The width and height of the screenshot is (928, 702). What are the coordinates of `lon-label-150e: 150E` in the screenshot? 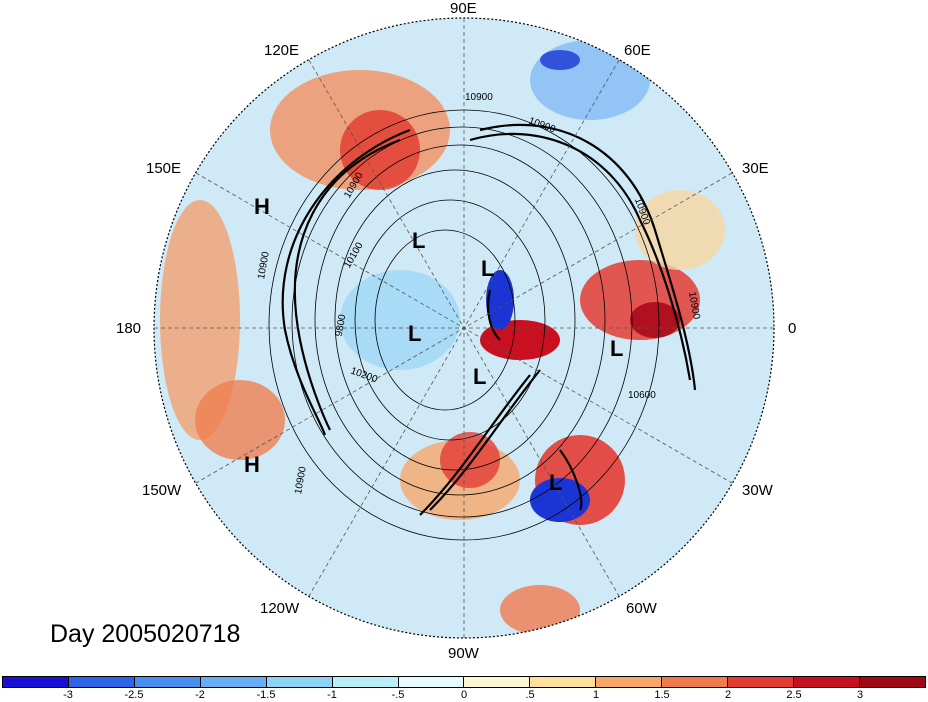 It's located at (164, 168).